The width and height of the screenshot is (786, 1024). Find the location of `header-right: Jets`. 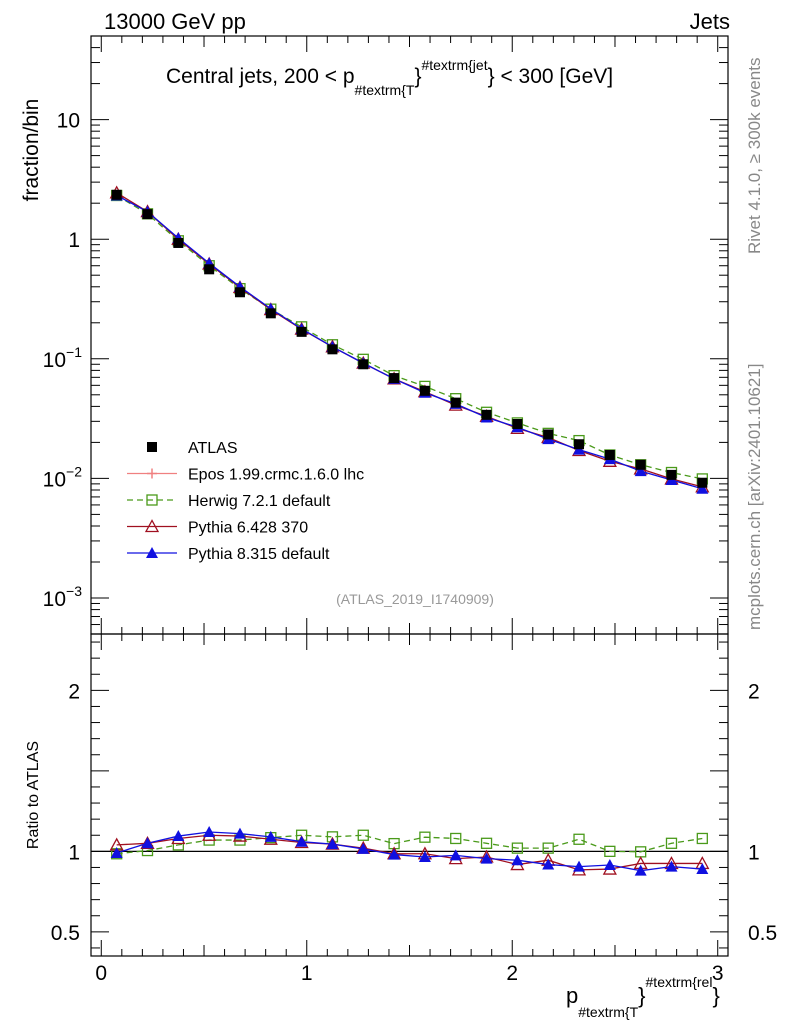

header-right: Jets is located at coordinates (710, 21).